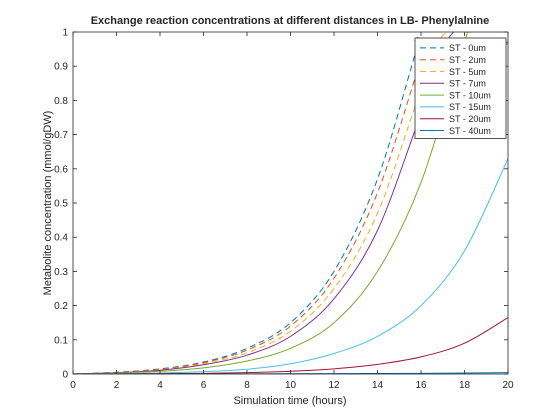 Image resolution: width=560 pixels, height=420 pixels. What do you see at coordinates (61, 272) in the screenshot?
I see `y-tick-label: 0.3` at bounding box center [61, 272].